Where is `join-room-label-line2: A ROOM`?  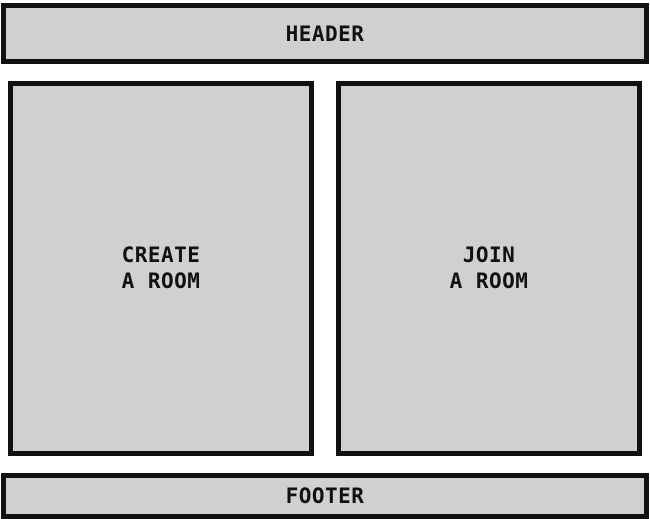
join-room-label-line2: A ROOM is located at coordinates (489, 280).